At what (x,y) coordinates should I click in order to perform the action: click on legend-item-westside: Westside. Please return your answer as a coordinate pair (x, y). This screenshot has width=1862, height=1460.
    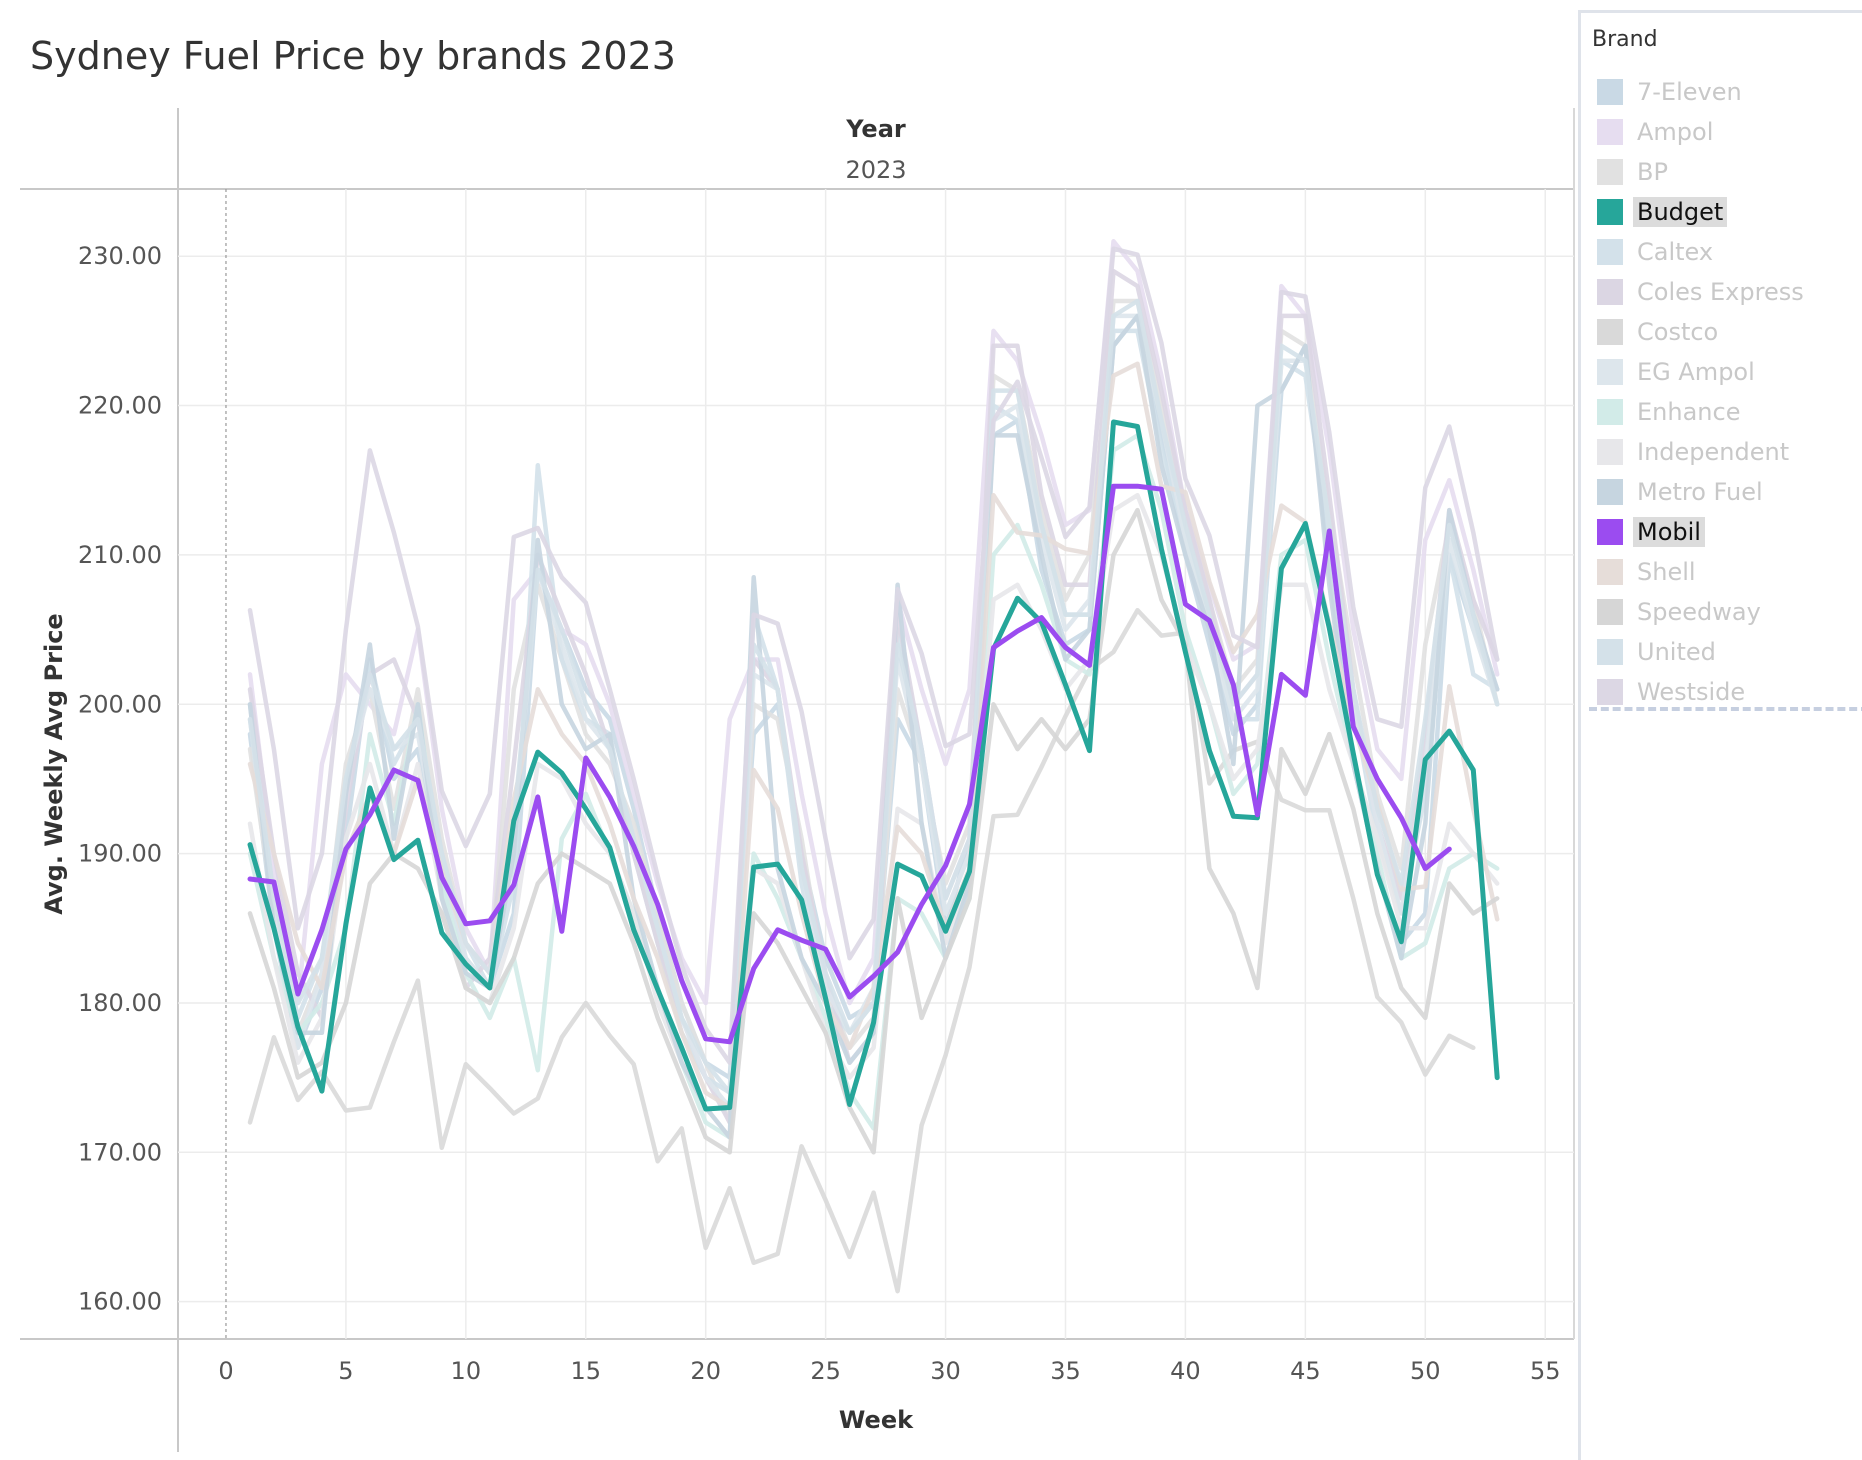
    Looking at the image, I should click on (1673, 692).